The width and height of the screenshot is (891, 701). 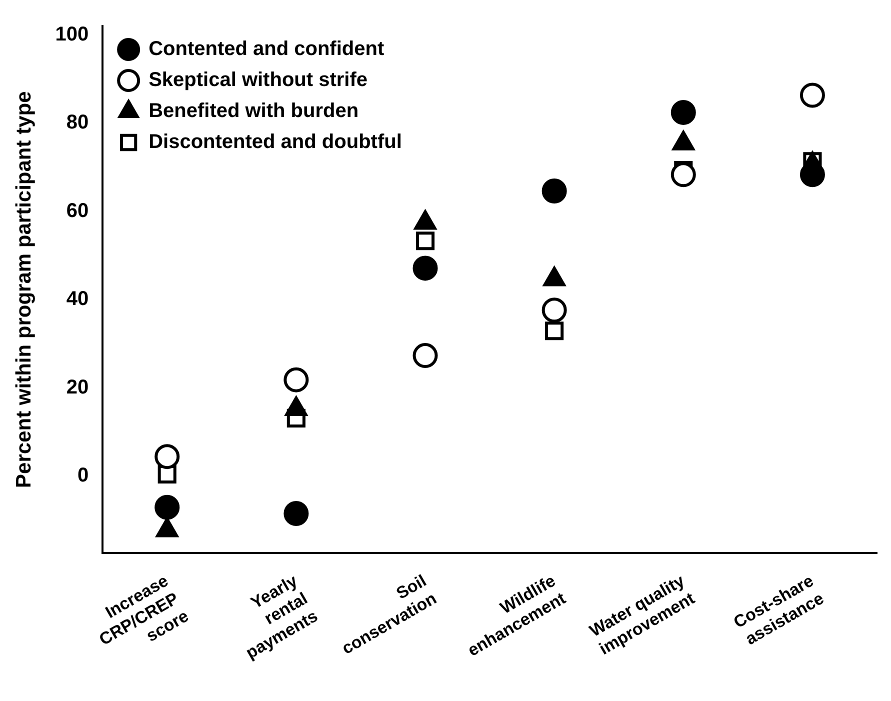 I want to click on y-tick-label: 20, so click(x=77, y=387).